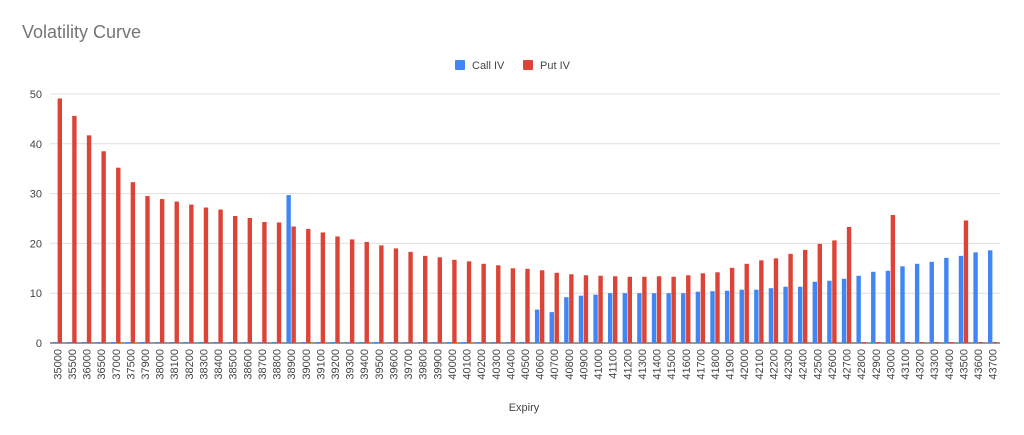 The image size is (1024, 435). Describe the element at coordinates (36, 219) in the screenshot. I see `y-axis-ticks: 0 10 20 30 40 50` at that location.